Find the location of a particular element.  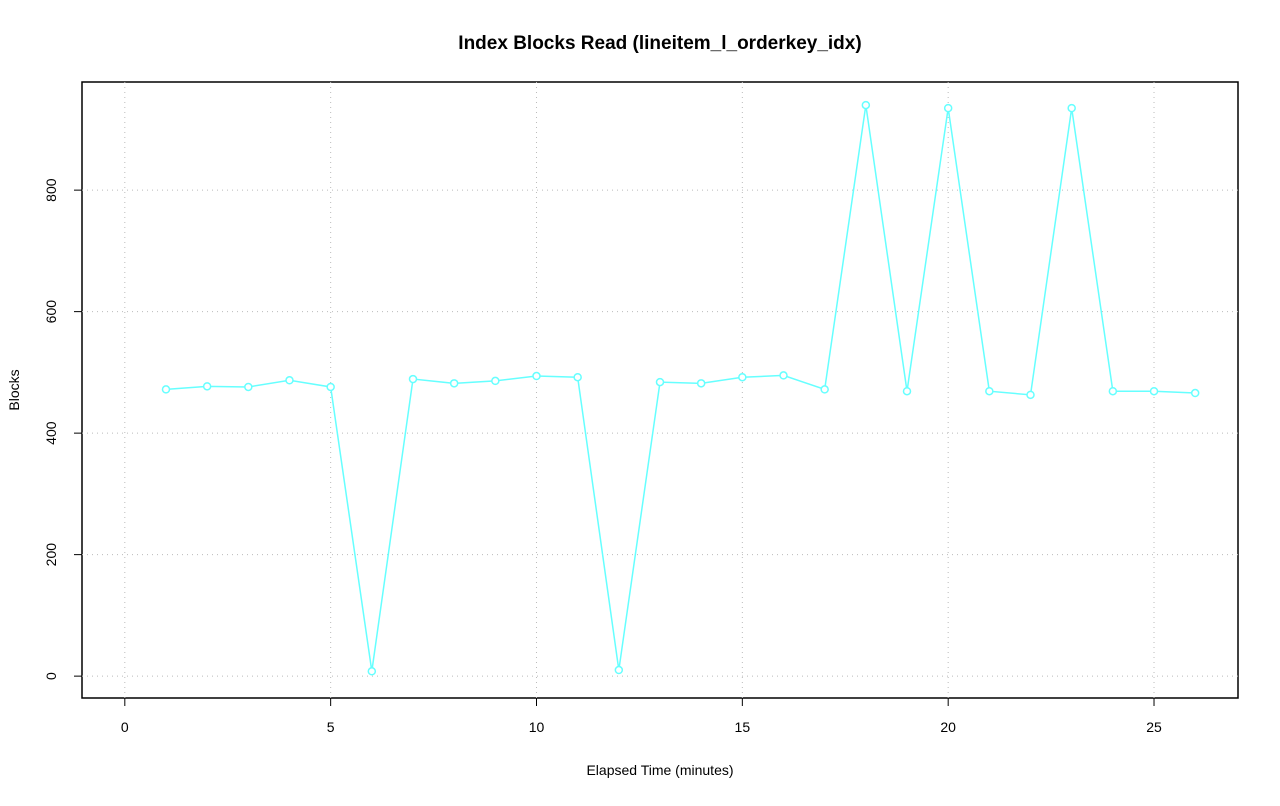

y-tick-label: 800 is located at coordinates (51, 190).